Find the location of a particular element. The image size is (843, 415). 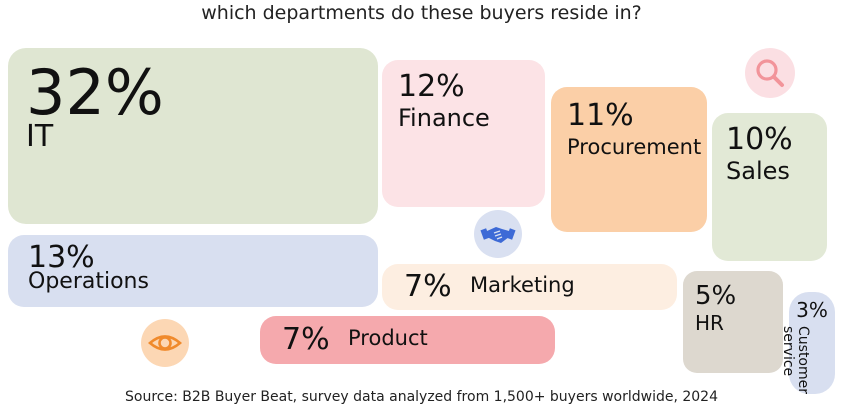

tile-value: 12% is located at coordinates (431, 86).